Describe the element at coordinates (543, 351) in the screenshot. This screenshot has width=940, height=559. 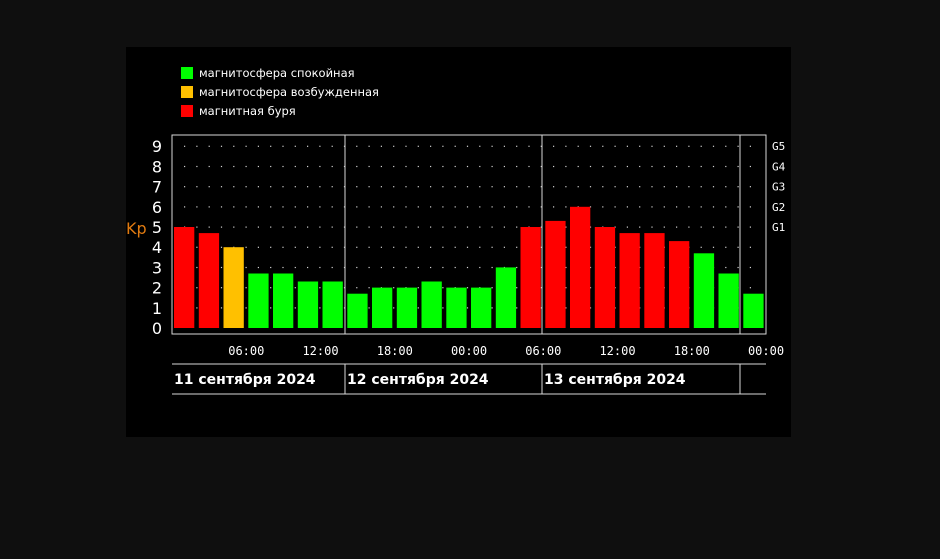
I see `x-tick-label: 06:00` at that location.